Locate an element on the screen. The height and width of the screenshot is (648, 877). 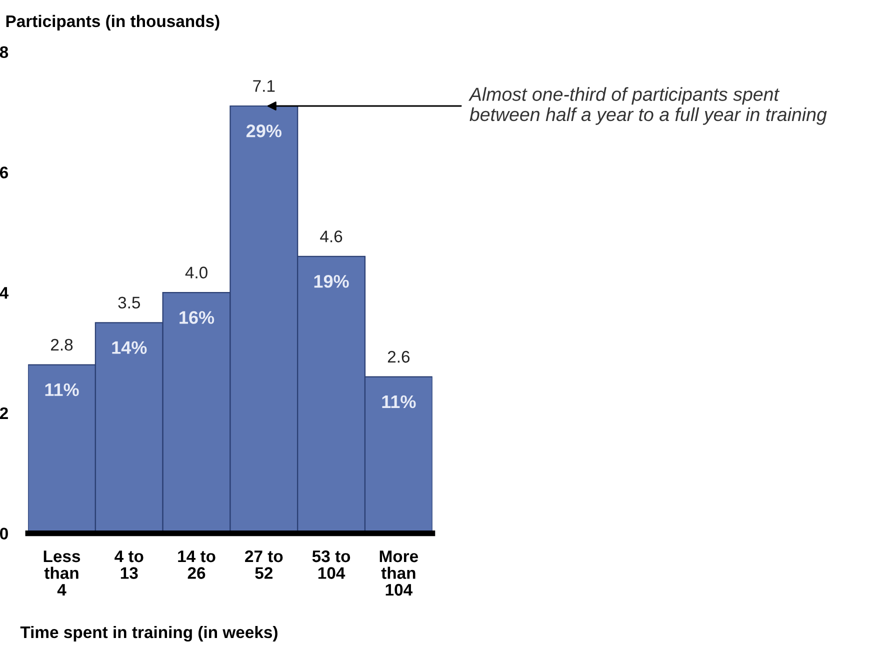
x-tick-label: Less than 4 is located at coordinates (62, 573).